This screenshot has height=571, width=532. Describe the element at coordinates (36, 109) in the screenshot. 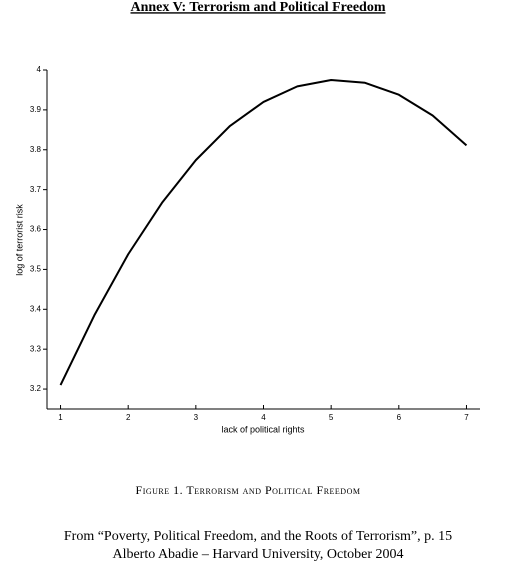

I see `y-tick-label: 3.9` at that location.